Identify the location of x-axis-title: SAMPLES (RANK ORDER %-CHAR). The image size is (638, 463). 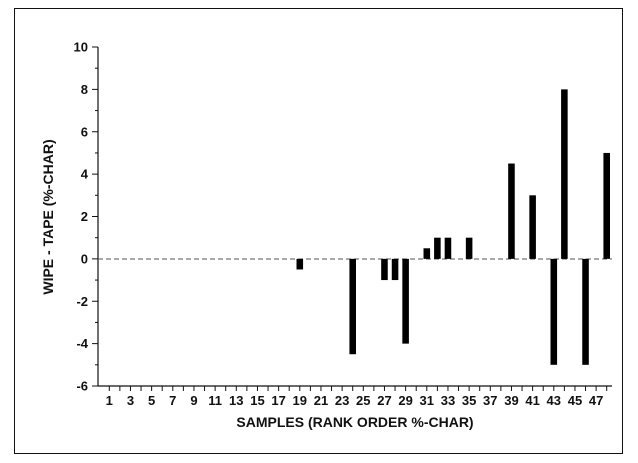
(354, 422).